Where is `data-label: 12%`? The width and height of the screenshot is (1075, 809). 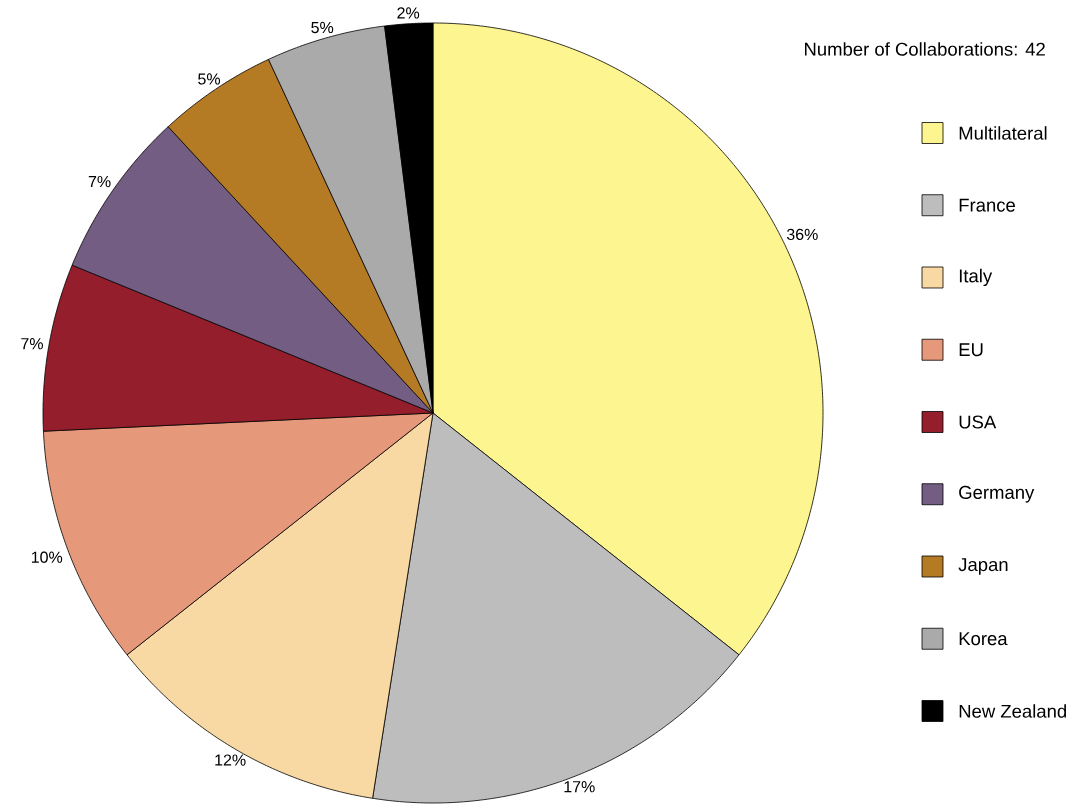 data-label: 12% is located at coordinates (230, 760).